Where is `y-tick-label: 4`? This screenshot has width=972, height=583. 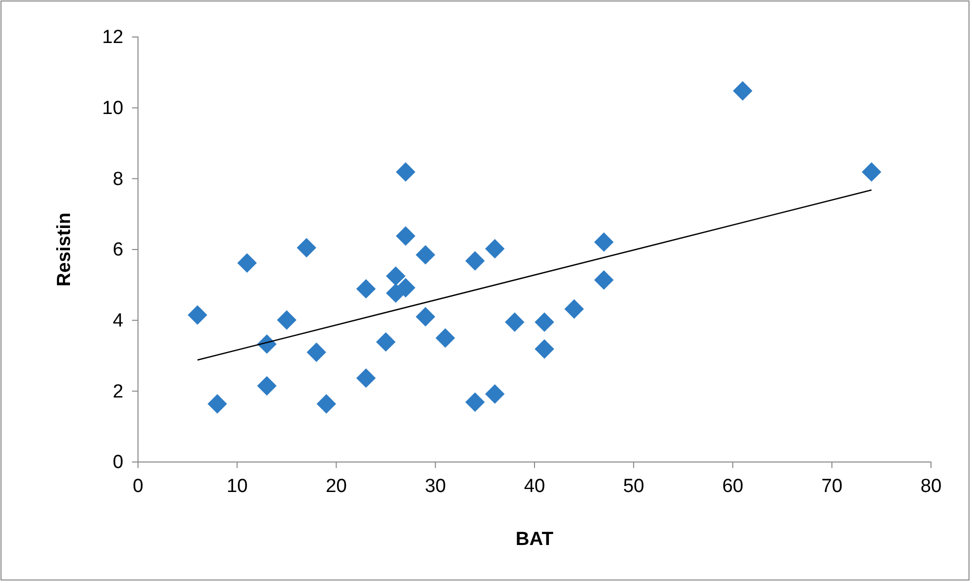 y-tick-label: 4 is located at coordinates (118, 321).